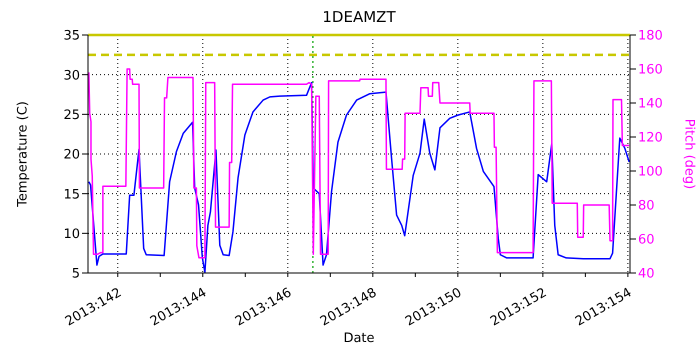  What do you see at coordinates (359, 338) in the screenshot?
I see `x-axis-title: Date` at bounding box center [359, 338].